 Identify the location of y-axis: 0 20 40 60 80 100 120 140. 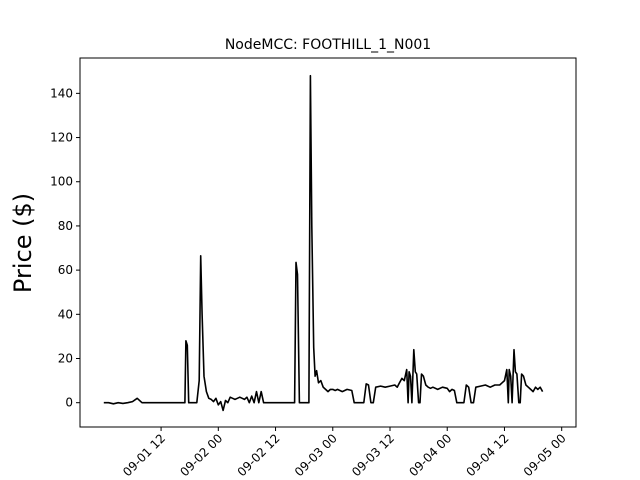
(65, 248).